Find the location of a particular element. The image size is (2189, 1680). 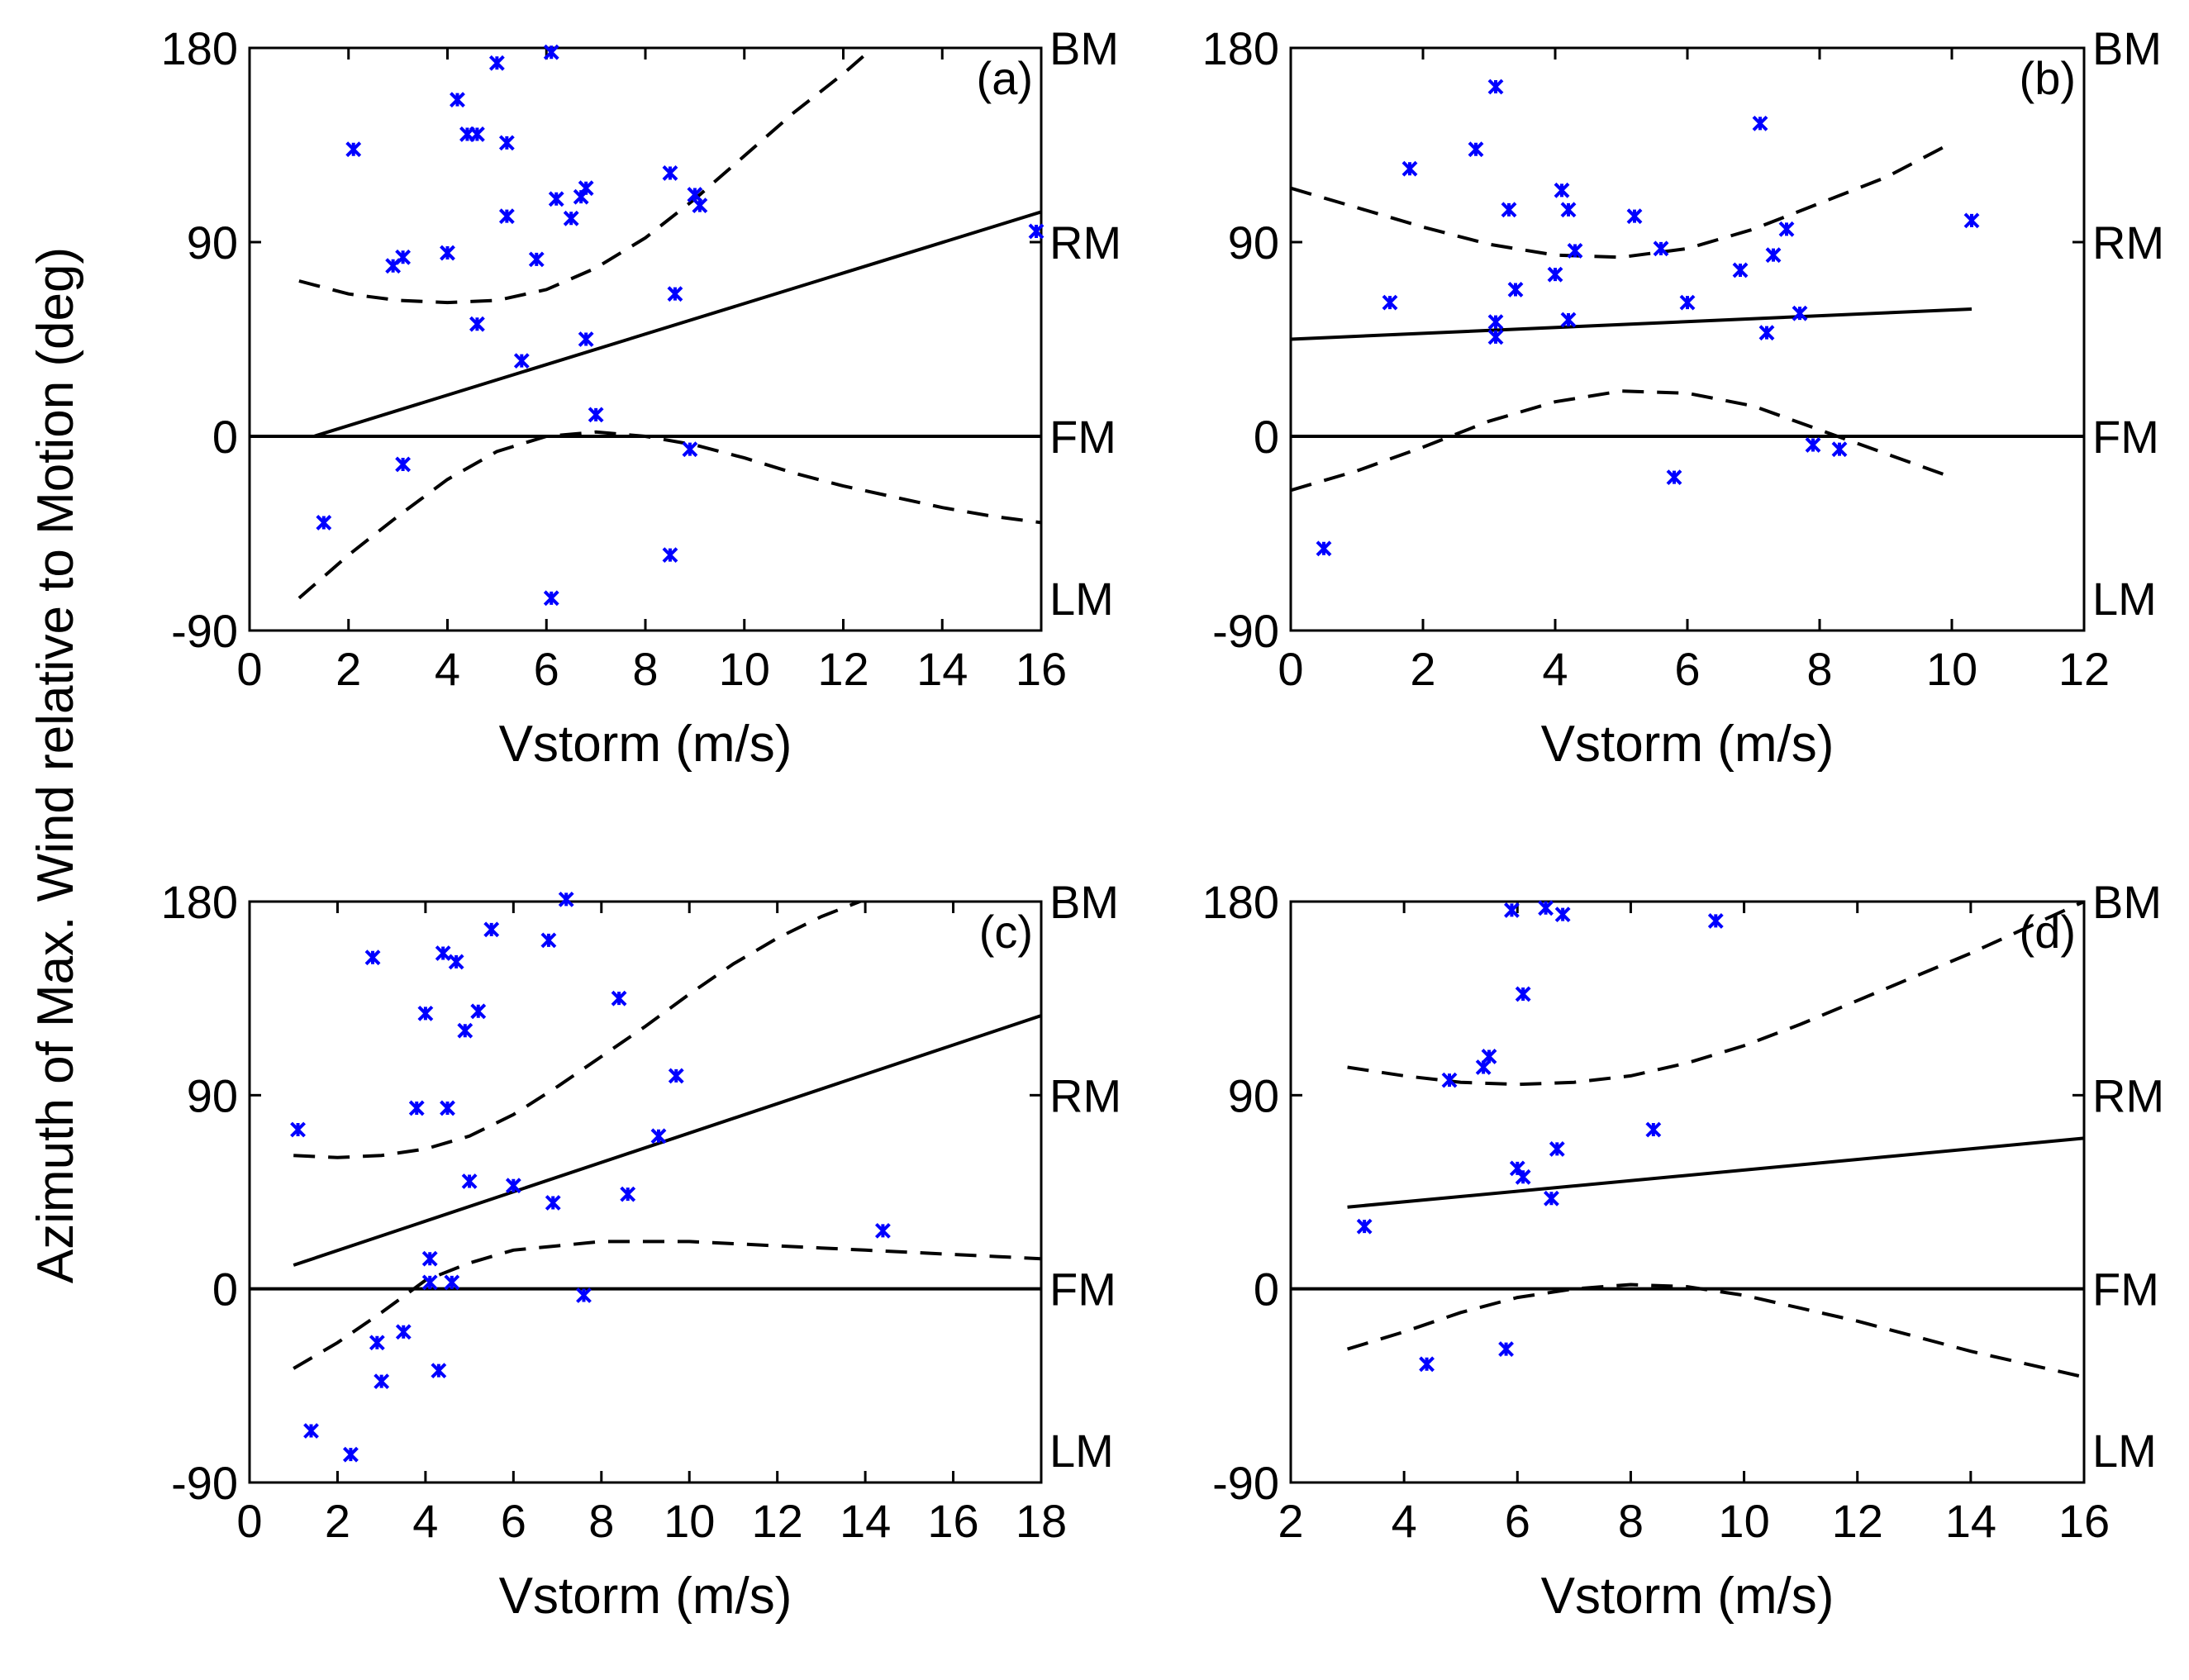

x-tick-label: 14 is located at coordinates (866, 1521).